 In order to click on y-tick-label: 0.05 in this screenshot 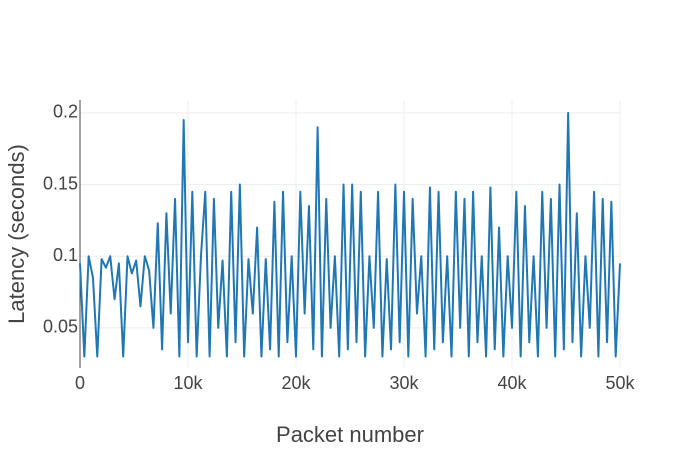, I will do `click(60, 327)`.